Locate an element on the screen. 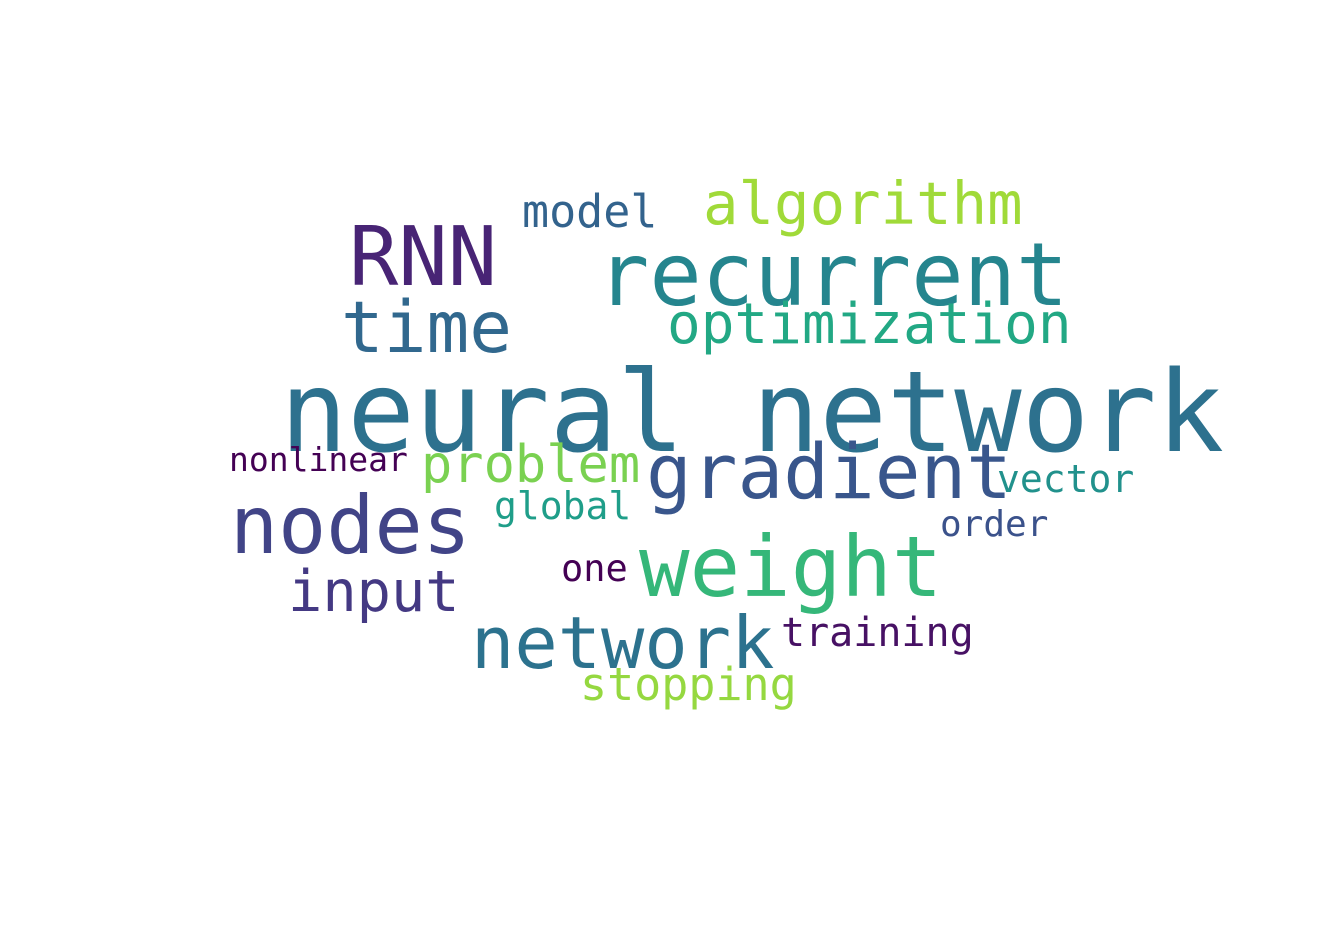 This screenshot has height=945, width=1334. word-one: one is located at coordinates (594, 568).